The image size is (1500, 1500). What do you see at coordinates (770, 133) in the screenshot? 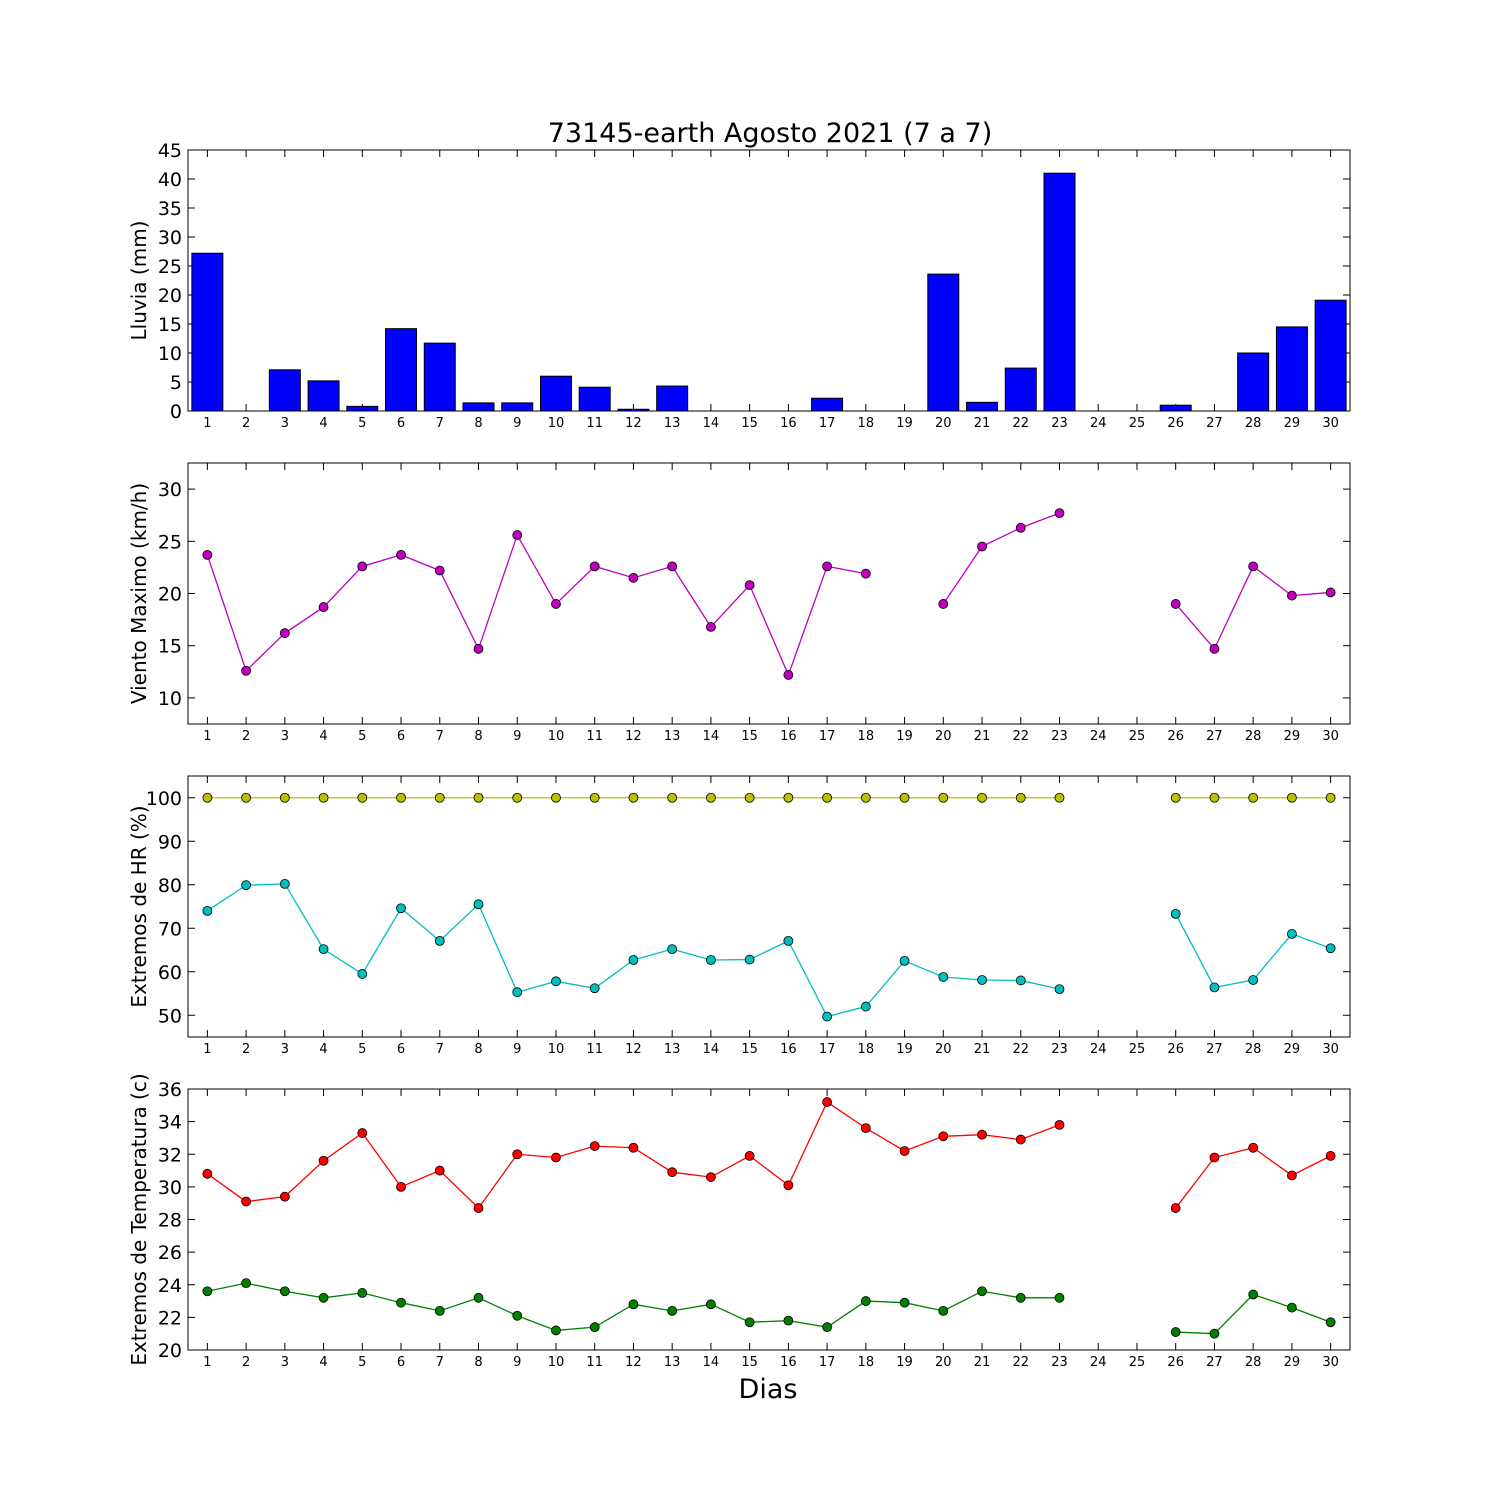
I see `chart-title: 73145-earth Agosto 2021 (7 a 7)` at bounding box center [770, 133].